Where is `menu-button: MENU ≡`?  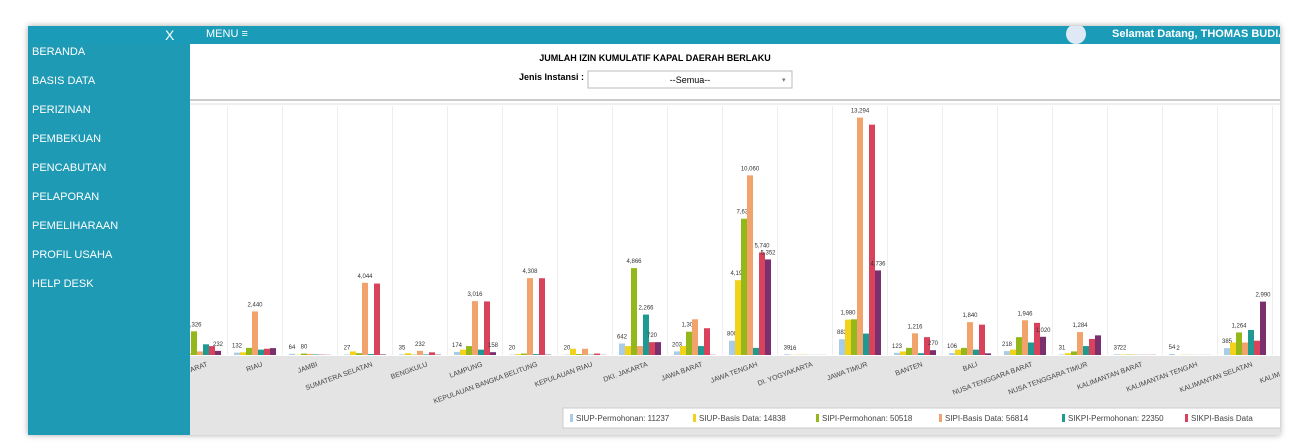
menu-button: MENU ≡ is located at coordinates (227, 34).